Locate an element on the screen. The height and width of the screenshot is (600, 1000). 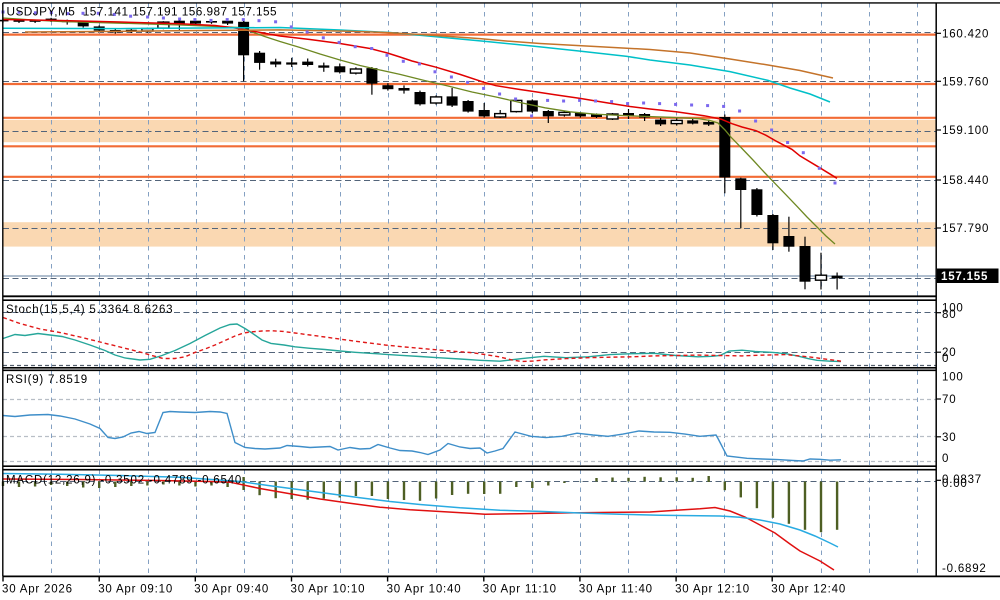
svg-text: -0.6892 is located at coordinates (964, 569).